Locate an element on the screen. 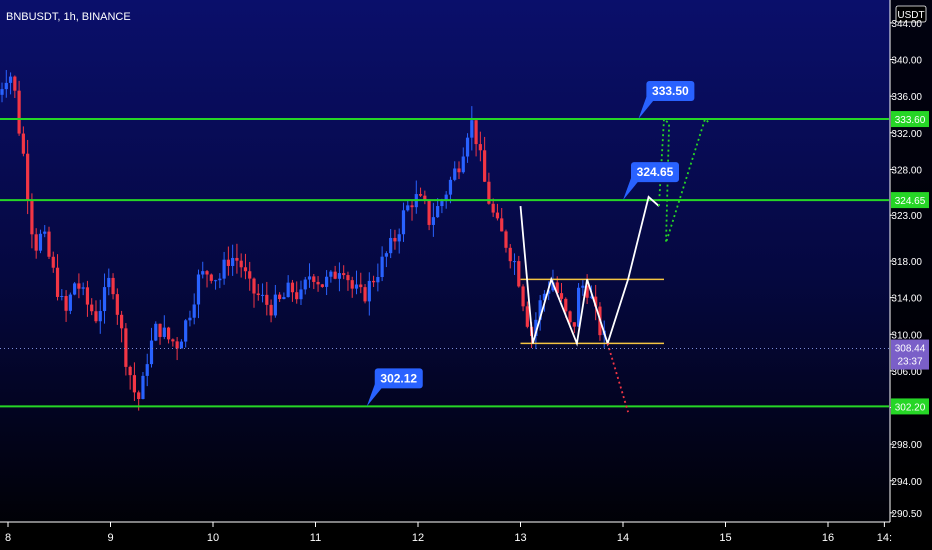 Image resolution: width=932 pixels, height=550 pixels. price-tick-label: 290.50 is located at coordinates (906, 514).